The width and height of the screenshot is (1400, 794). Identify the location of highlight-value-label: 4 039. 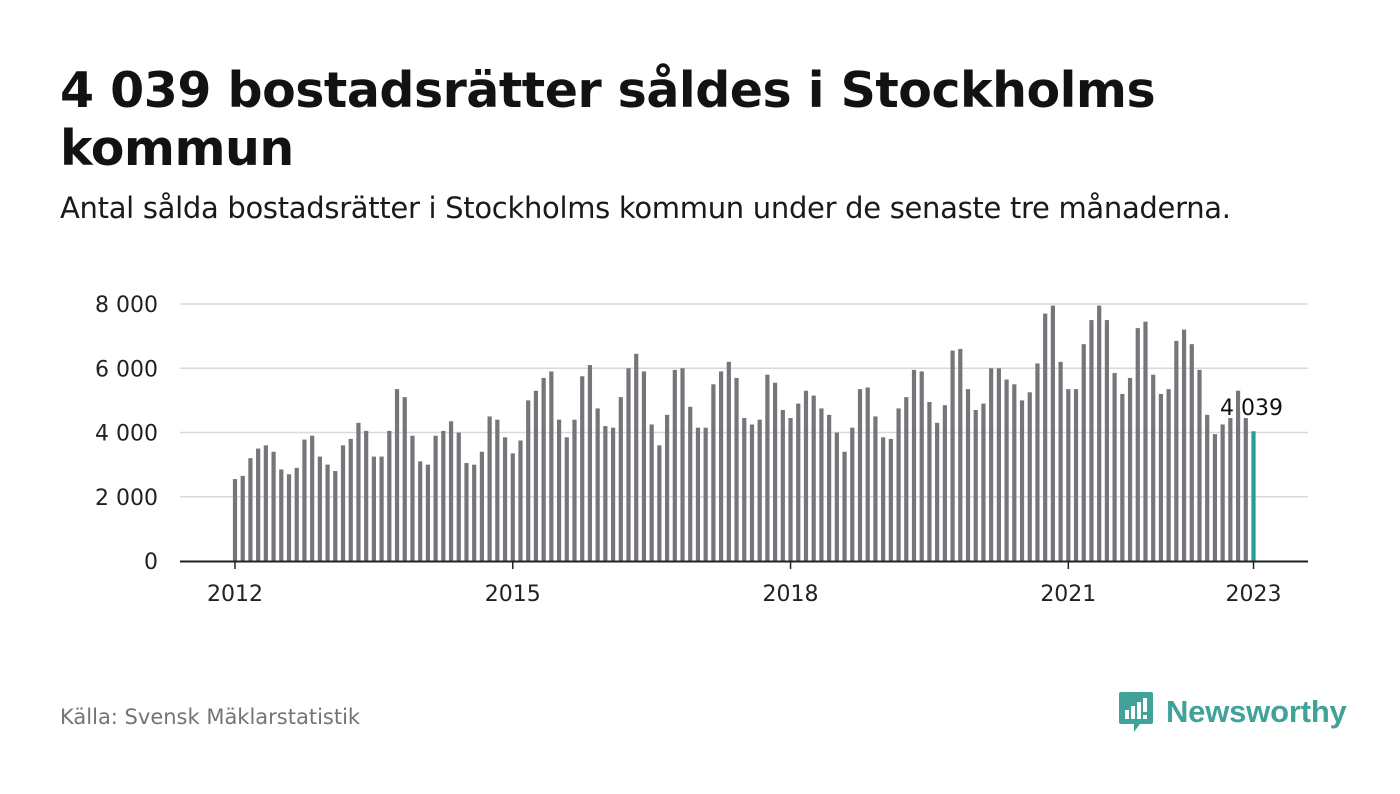
(1251, 408).